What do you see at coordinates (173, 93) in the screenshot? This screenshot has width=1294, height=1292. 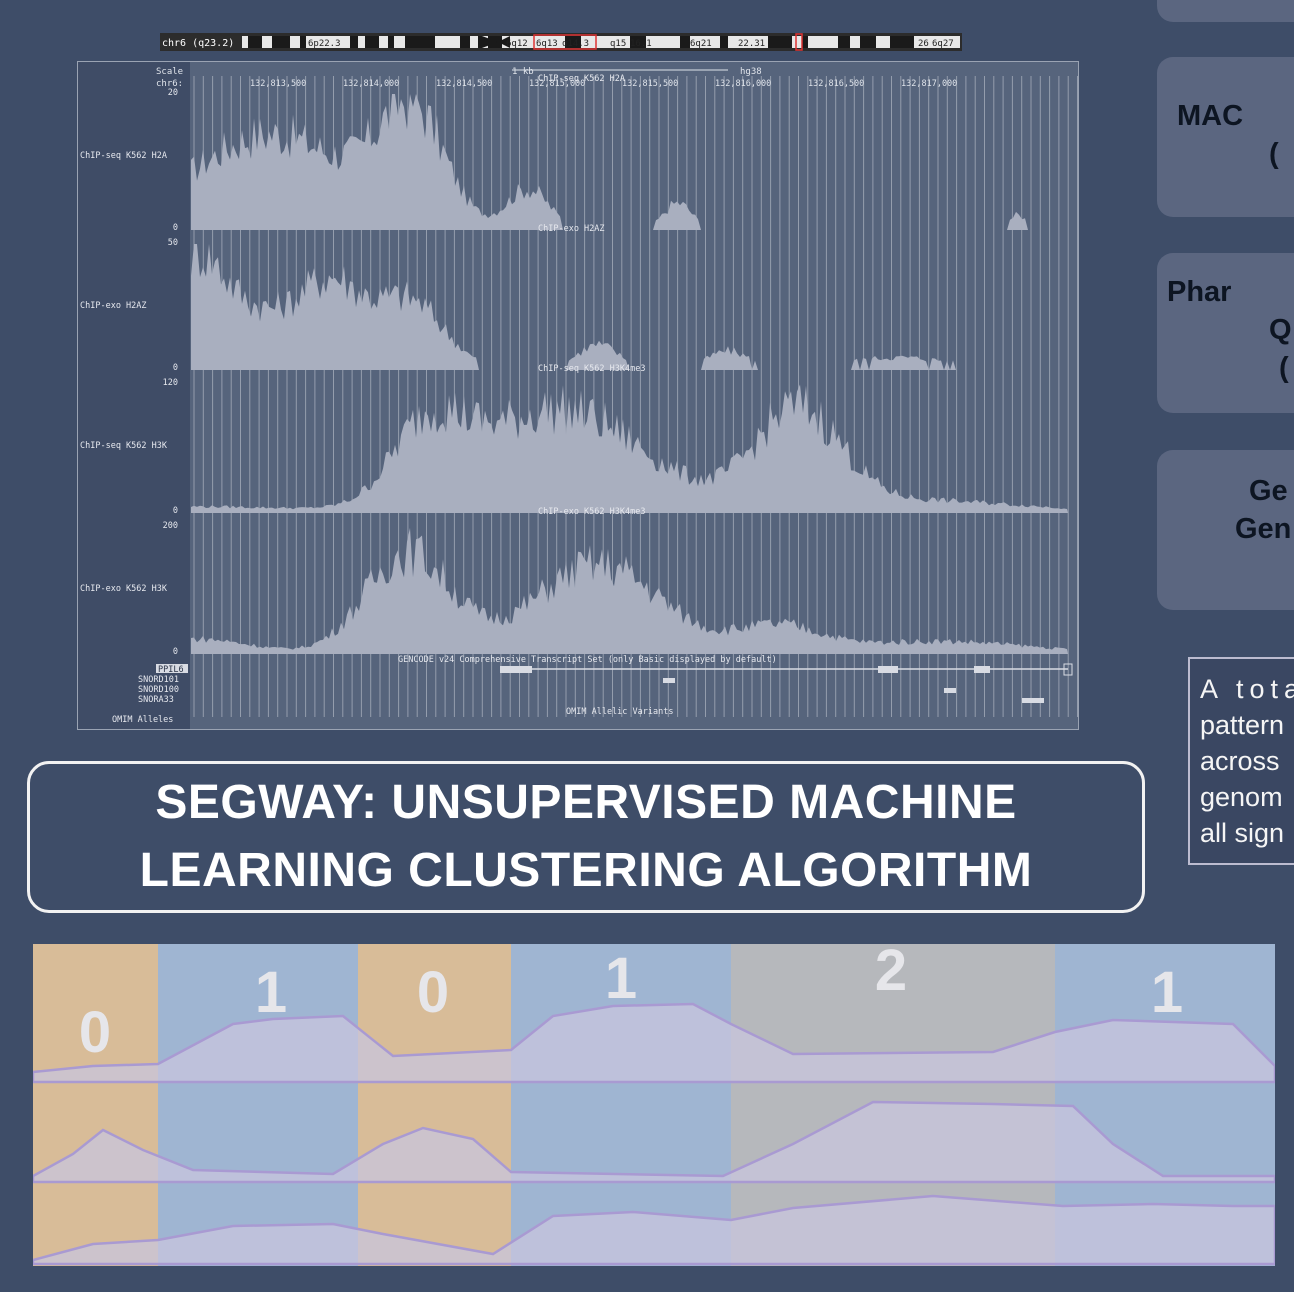 I see `track-max-label: 20` at bounding box center [173, 93].